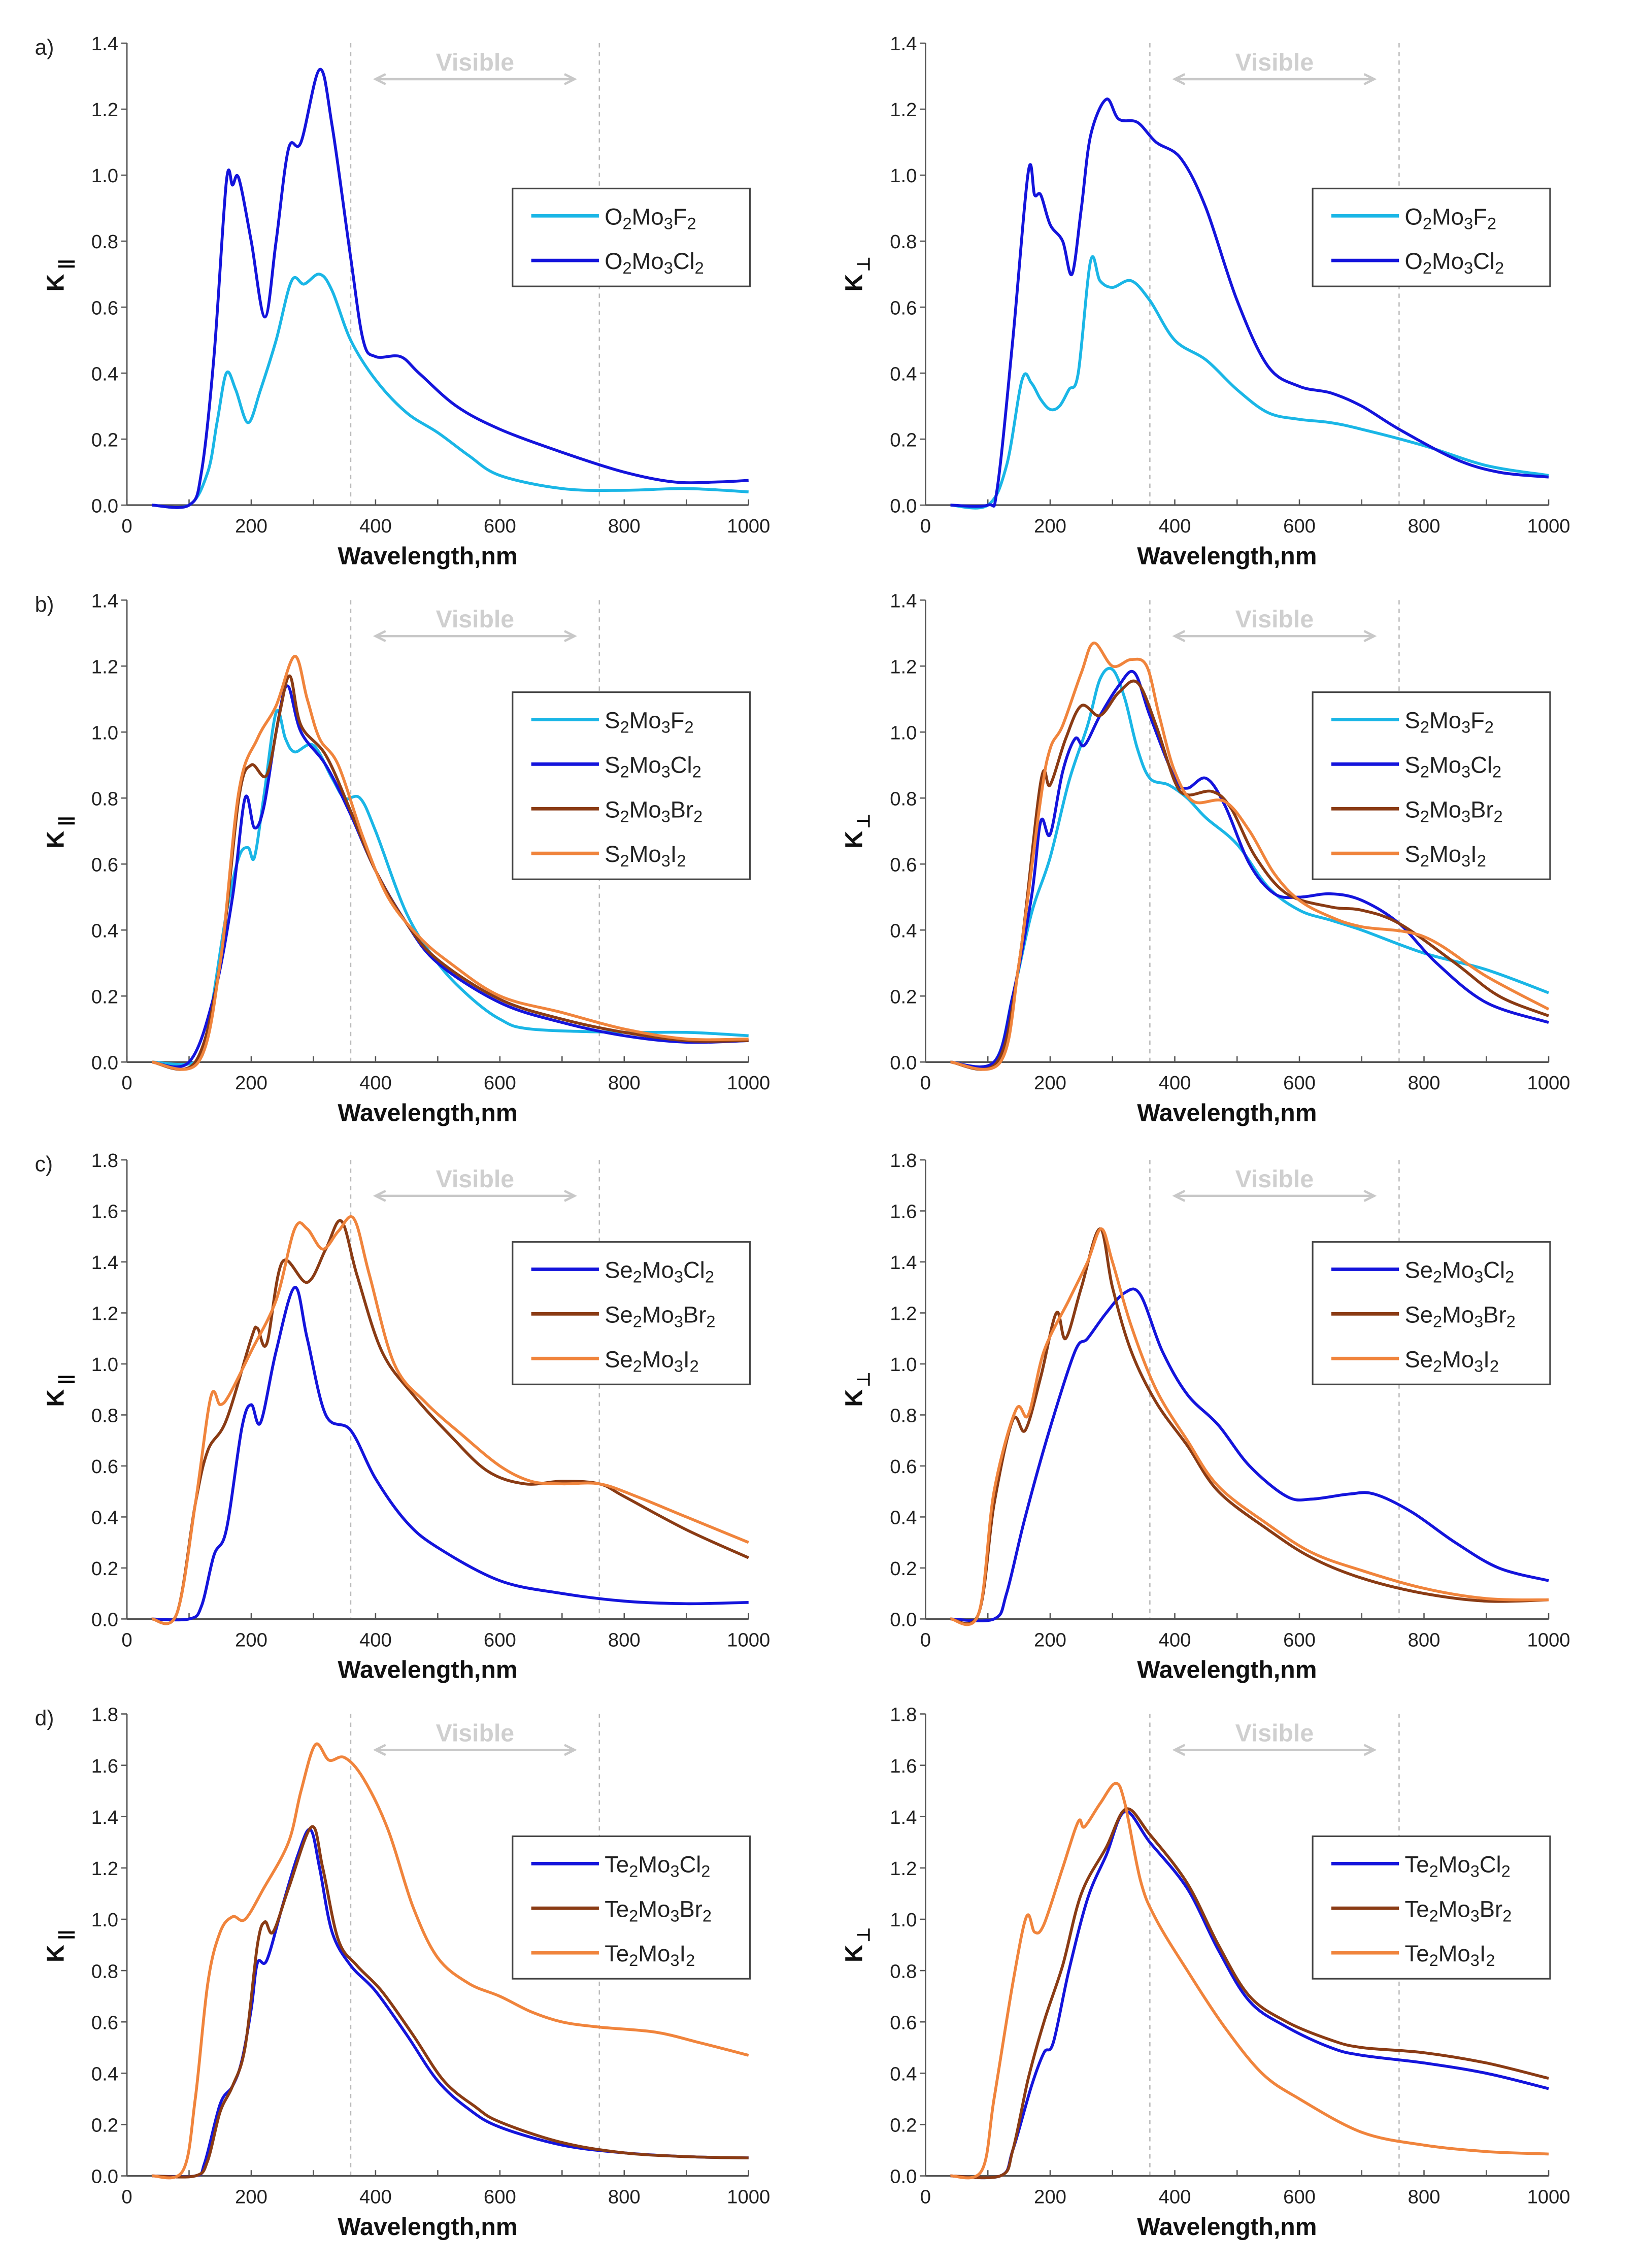 This screenshot has width=1641, height=2268. What do you see at coordinates (1454, 262) in the screenshot?
I see `legend-entry: O2Mo3Cl2` at bounding box center [1454, 262].